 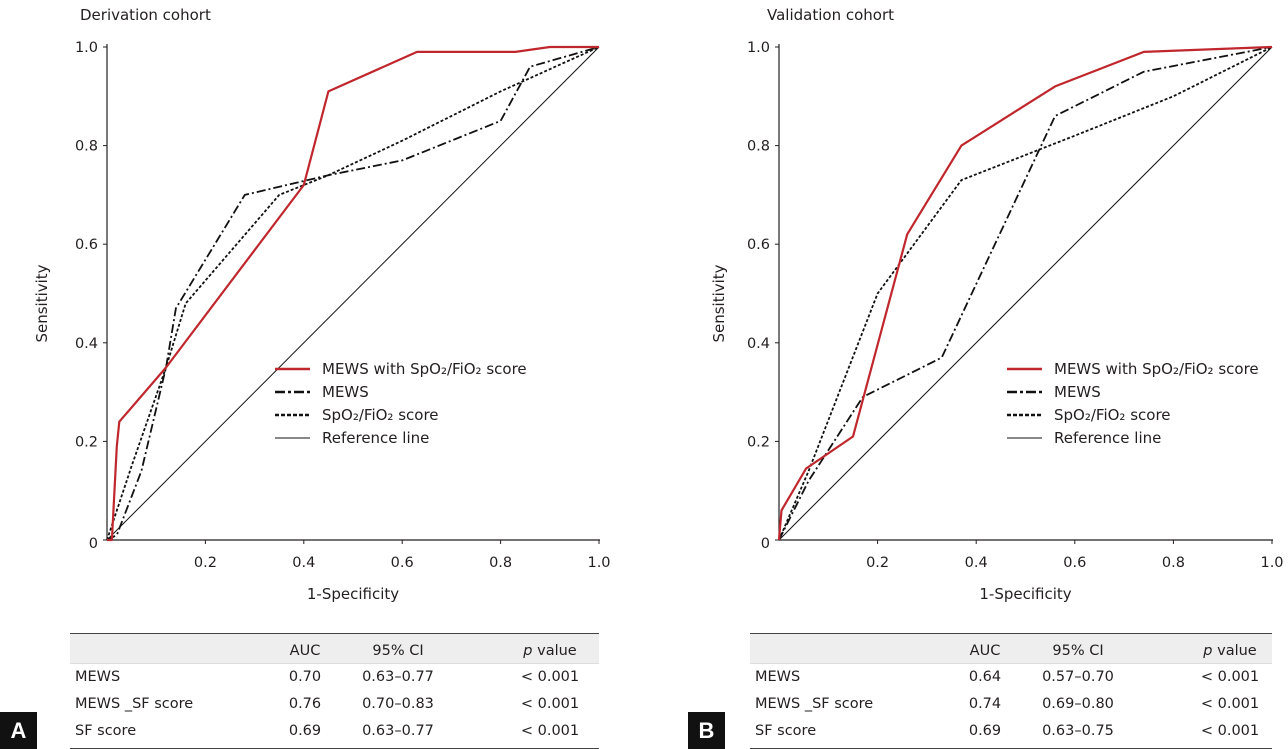 What do you see at coordinates (1078, 731) in the screenshot?
I see `table-cell: 0.63–0.75` at bounding box center [1078, 731].